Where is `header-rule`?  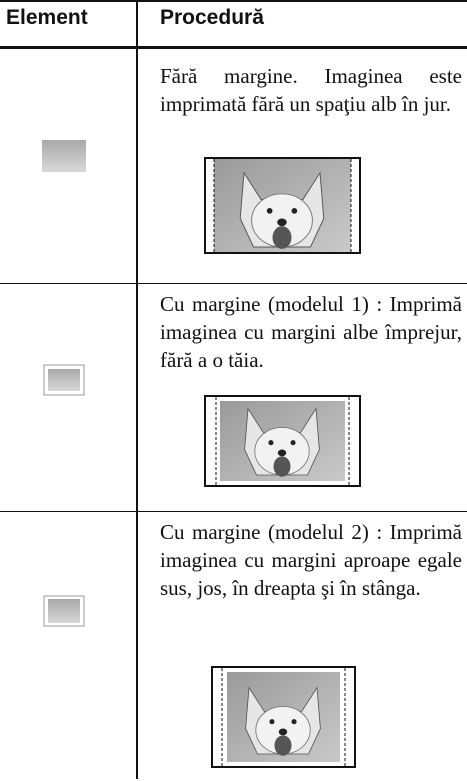
header-rule is located at coordinates (233, 47).